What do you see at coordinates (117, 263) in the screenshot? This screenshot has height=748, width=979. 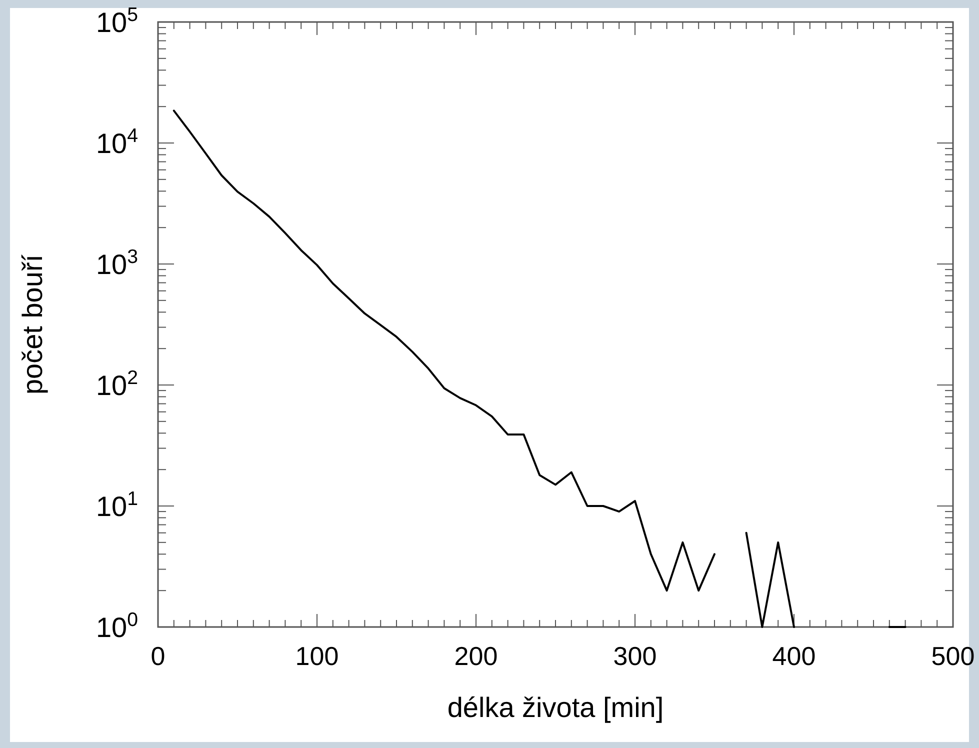 I see `y-tick-label: 10$^{3}$` at bounding box center [117, 263].